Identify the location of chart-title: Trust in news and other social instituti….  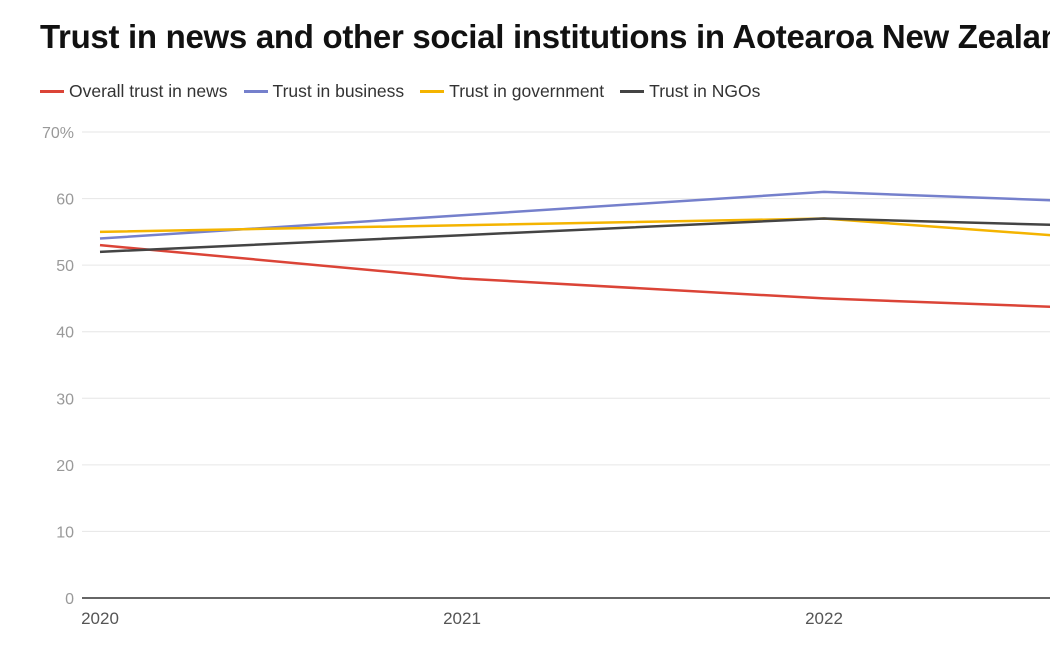
(545, 36).